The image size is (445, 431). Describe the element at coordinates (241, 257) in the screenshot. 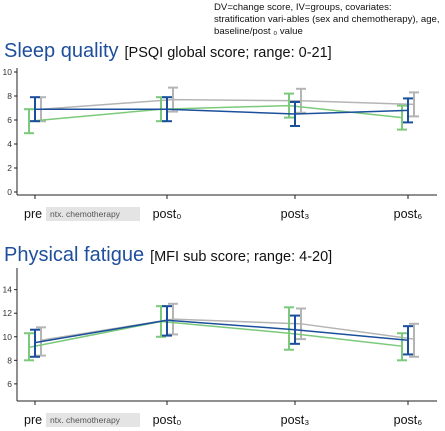

I see `chart-subtitle: [MFI sub score; range: 4-20]` at that location.